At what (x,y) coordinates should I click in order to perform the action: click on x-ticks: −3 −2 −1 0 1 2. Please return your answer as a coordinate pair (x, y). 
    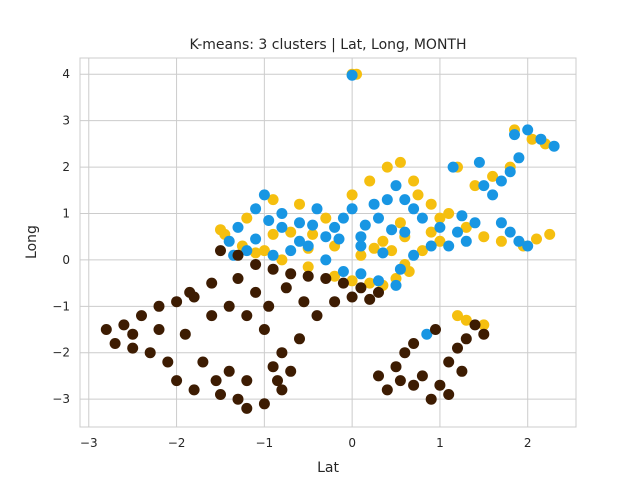
    Looking at the image, I should click on (306, 443).